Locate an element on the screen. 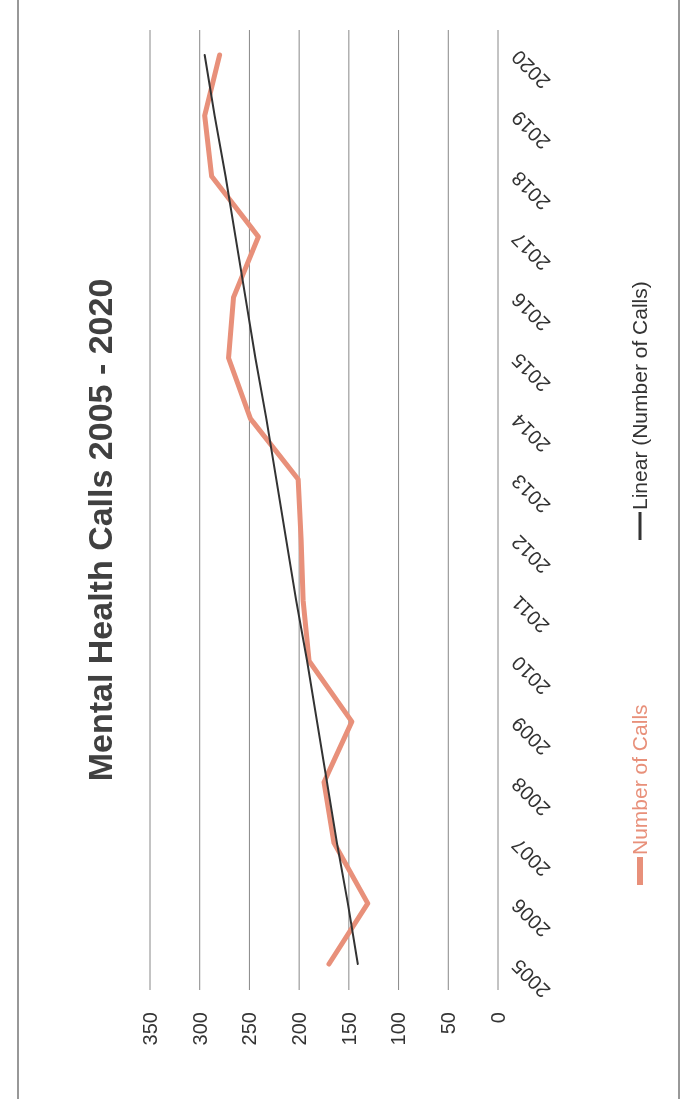 The width and height of the screenshot is (683, 1099). text: Mental Health Calls 2005 - 2020 is located at coordinates (100, 530).